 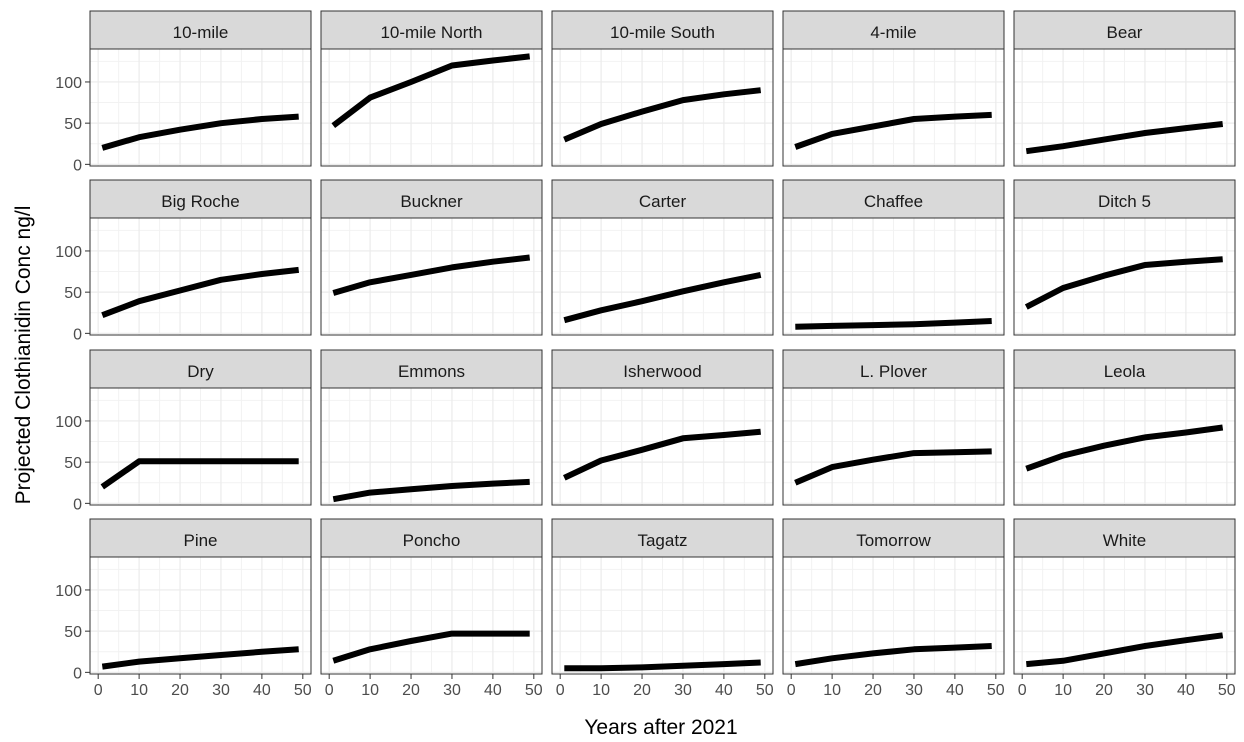 What do you see at coordinates (893, 201) in the screenshot?
I see `facet-strip-label: Chaffee` at bounding box center [893, 201].